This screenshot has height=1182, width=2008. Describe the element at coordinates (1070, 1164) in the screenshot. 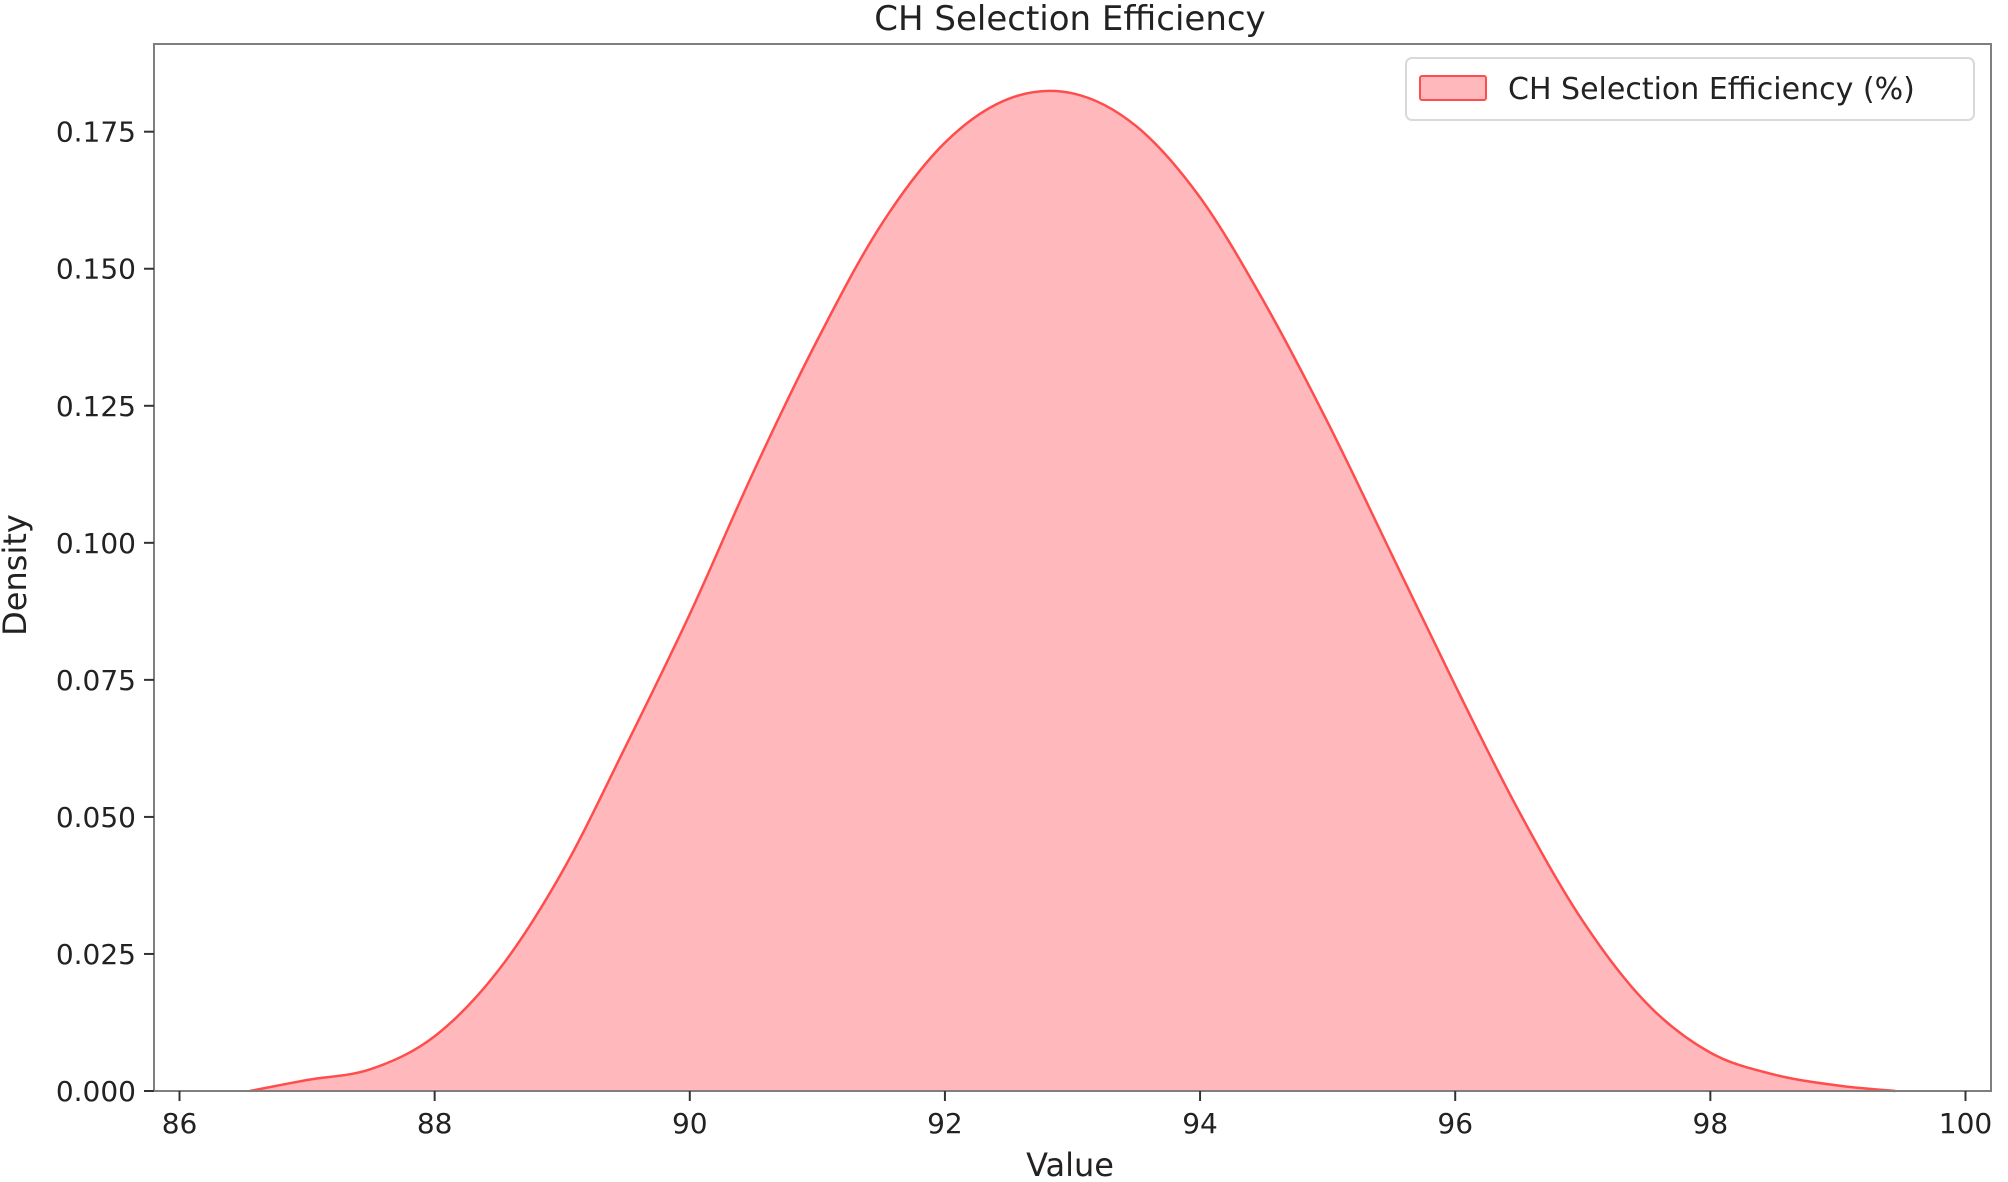

I see `x-axis-label: Value` at that location.